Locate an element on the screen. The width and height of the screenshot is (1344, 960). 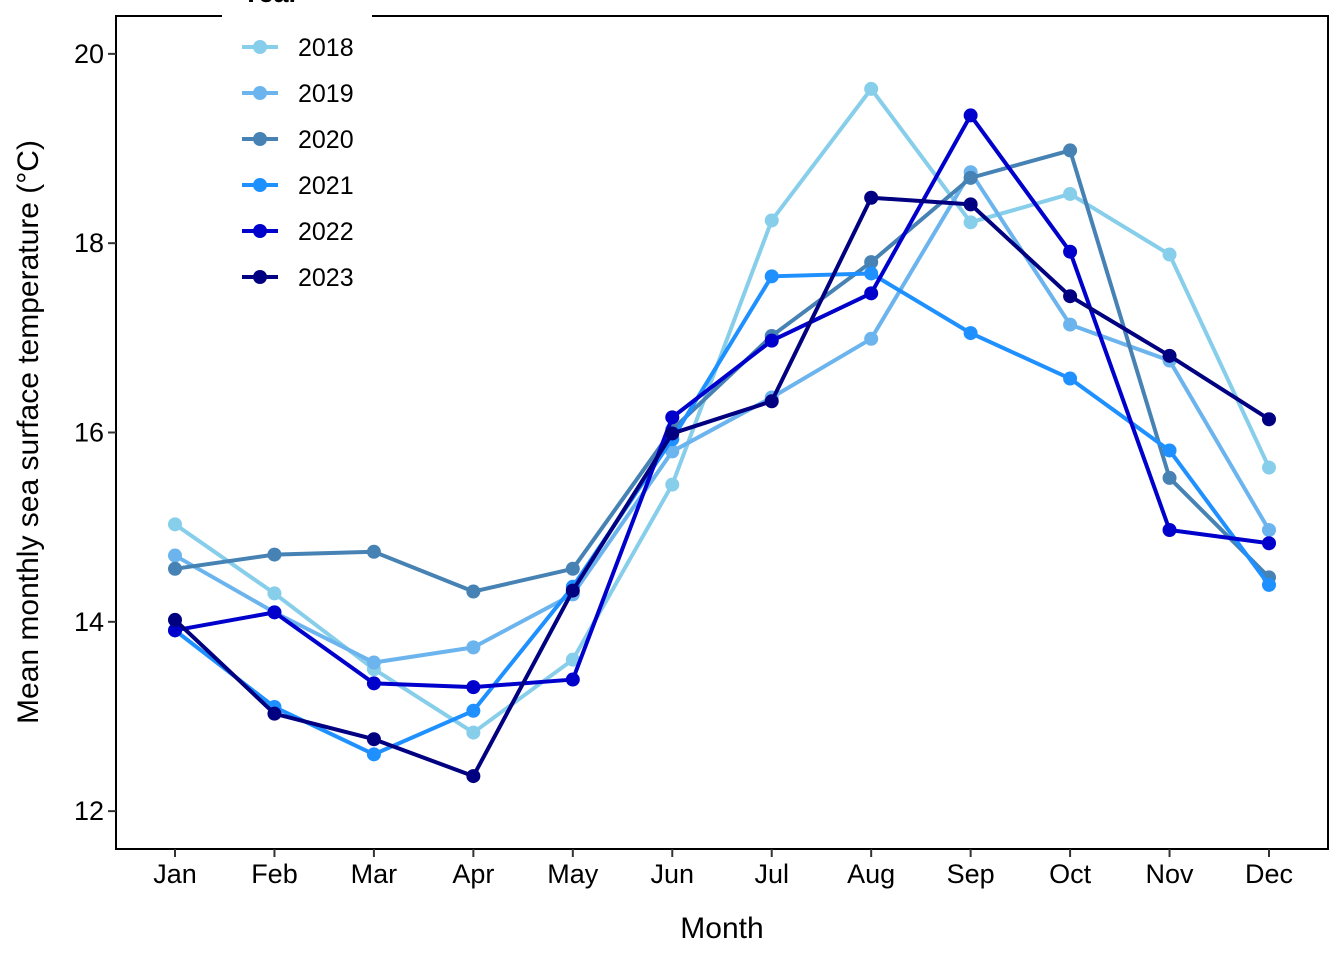
x-tick-label: Apr is located at coordinates (473, 874).